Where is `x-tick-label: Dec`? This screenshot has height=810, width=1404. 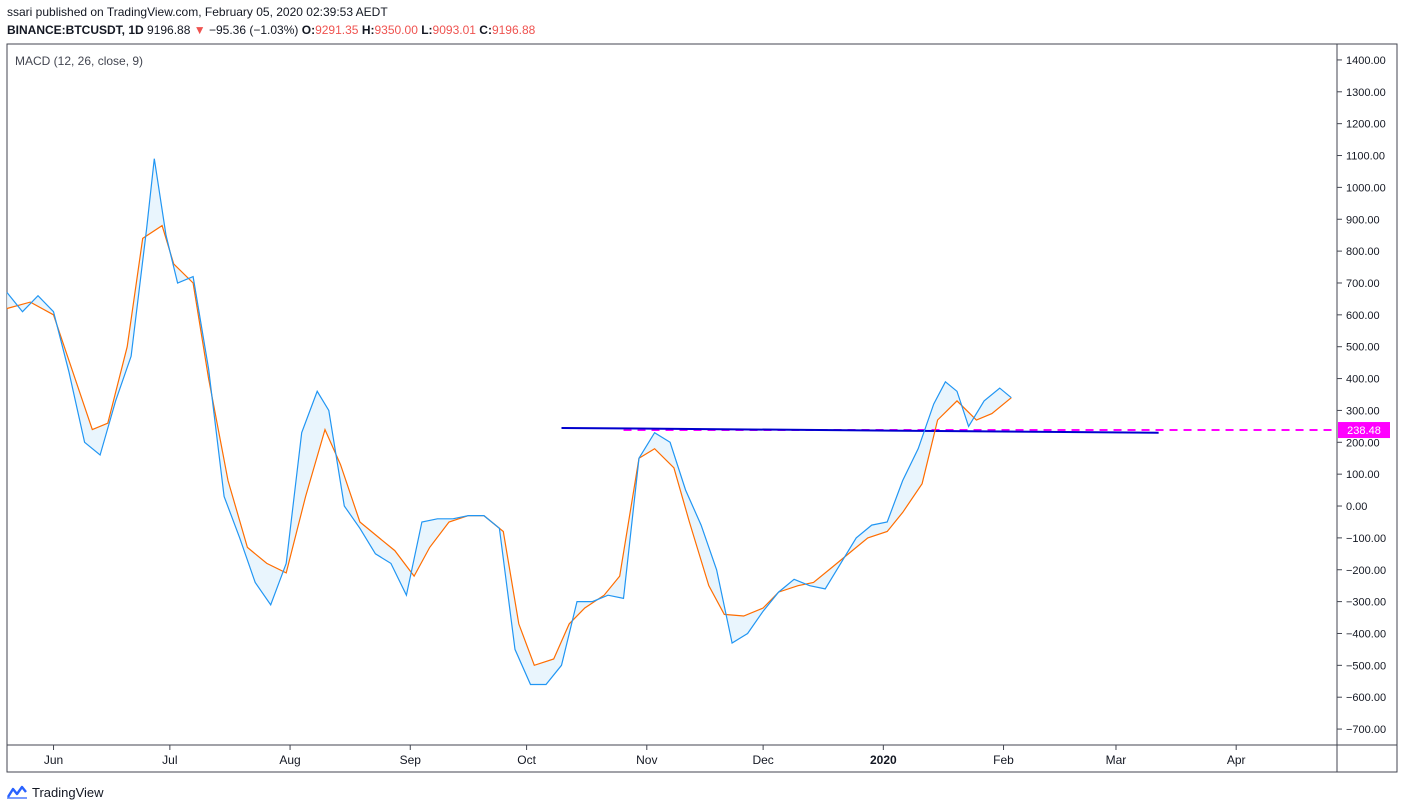 x-tick-label: Dec is located at coordinates (762, 760).